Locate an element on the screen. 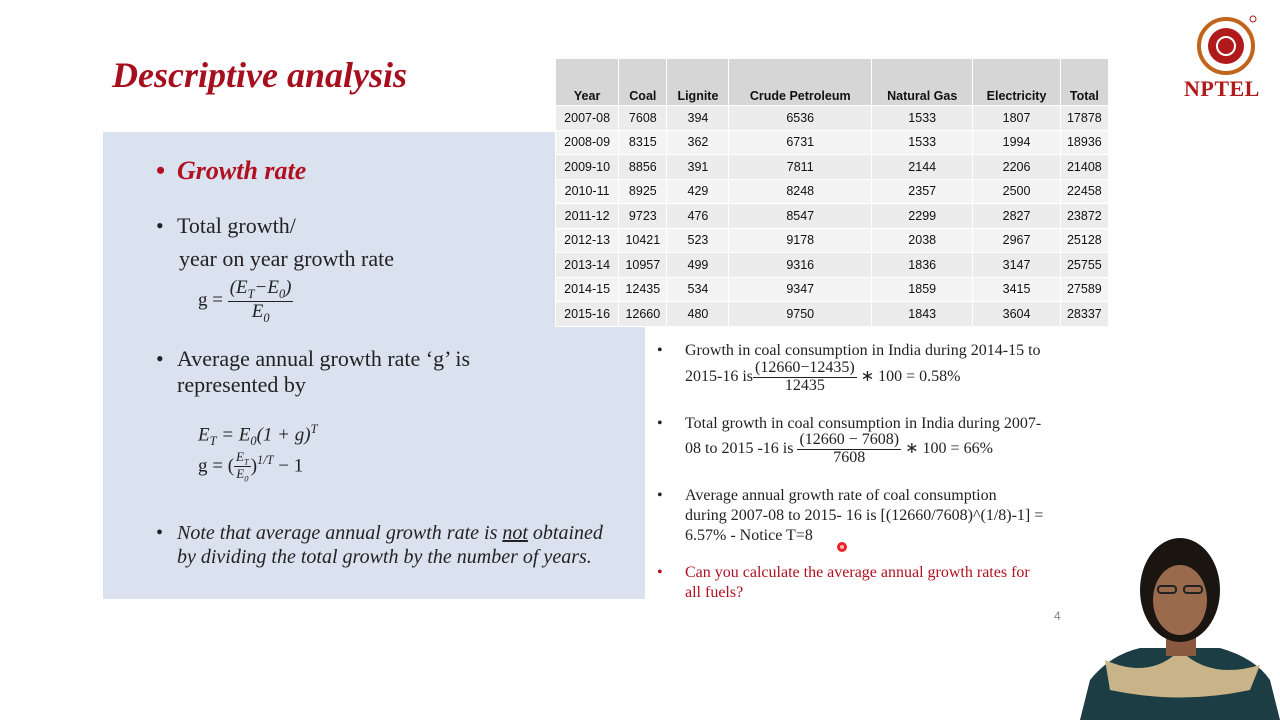  table-cell: 523 is located at coordinates (698, 240).